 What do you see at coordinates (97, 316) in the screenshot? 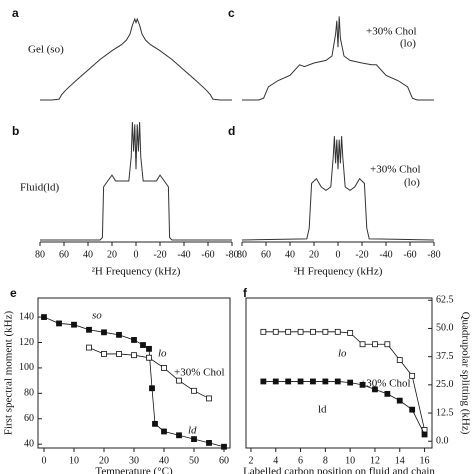
I see `annotation: so` at bounding box center [97, 316].